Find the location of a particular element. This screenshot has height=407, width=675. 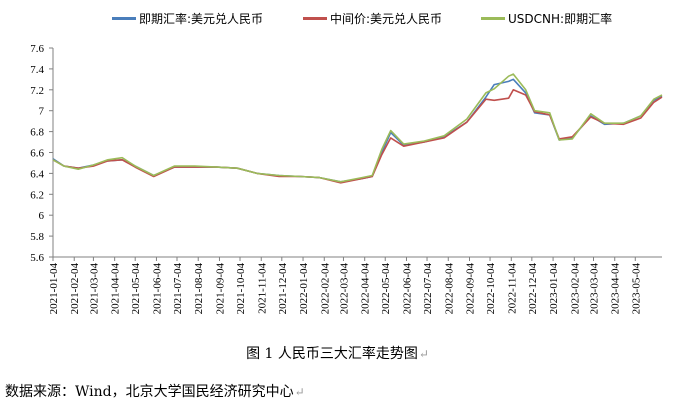

x-tick-label: 2021-03-04 is located at coordinates (94, 289).